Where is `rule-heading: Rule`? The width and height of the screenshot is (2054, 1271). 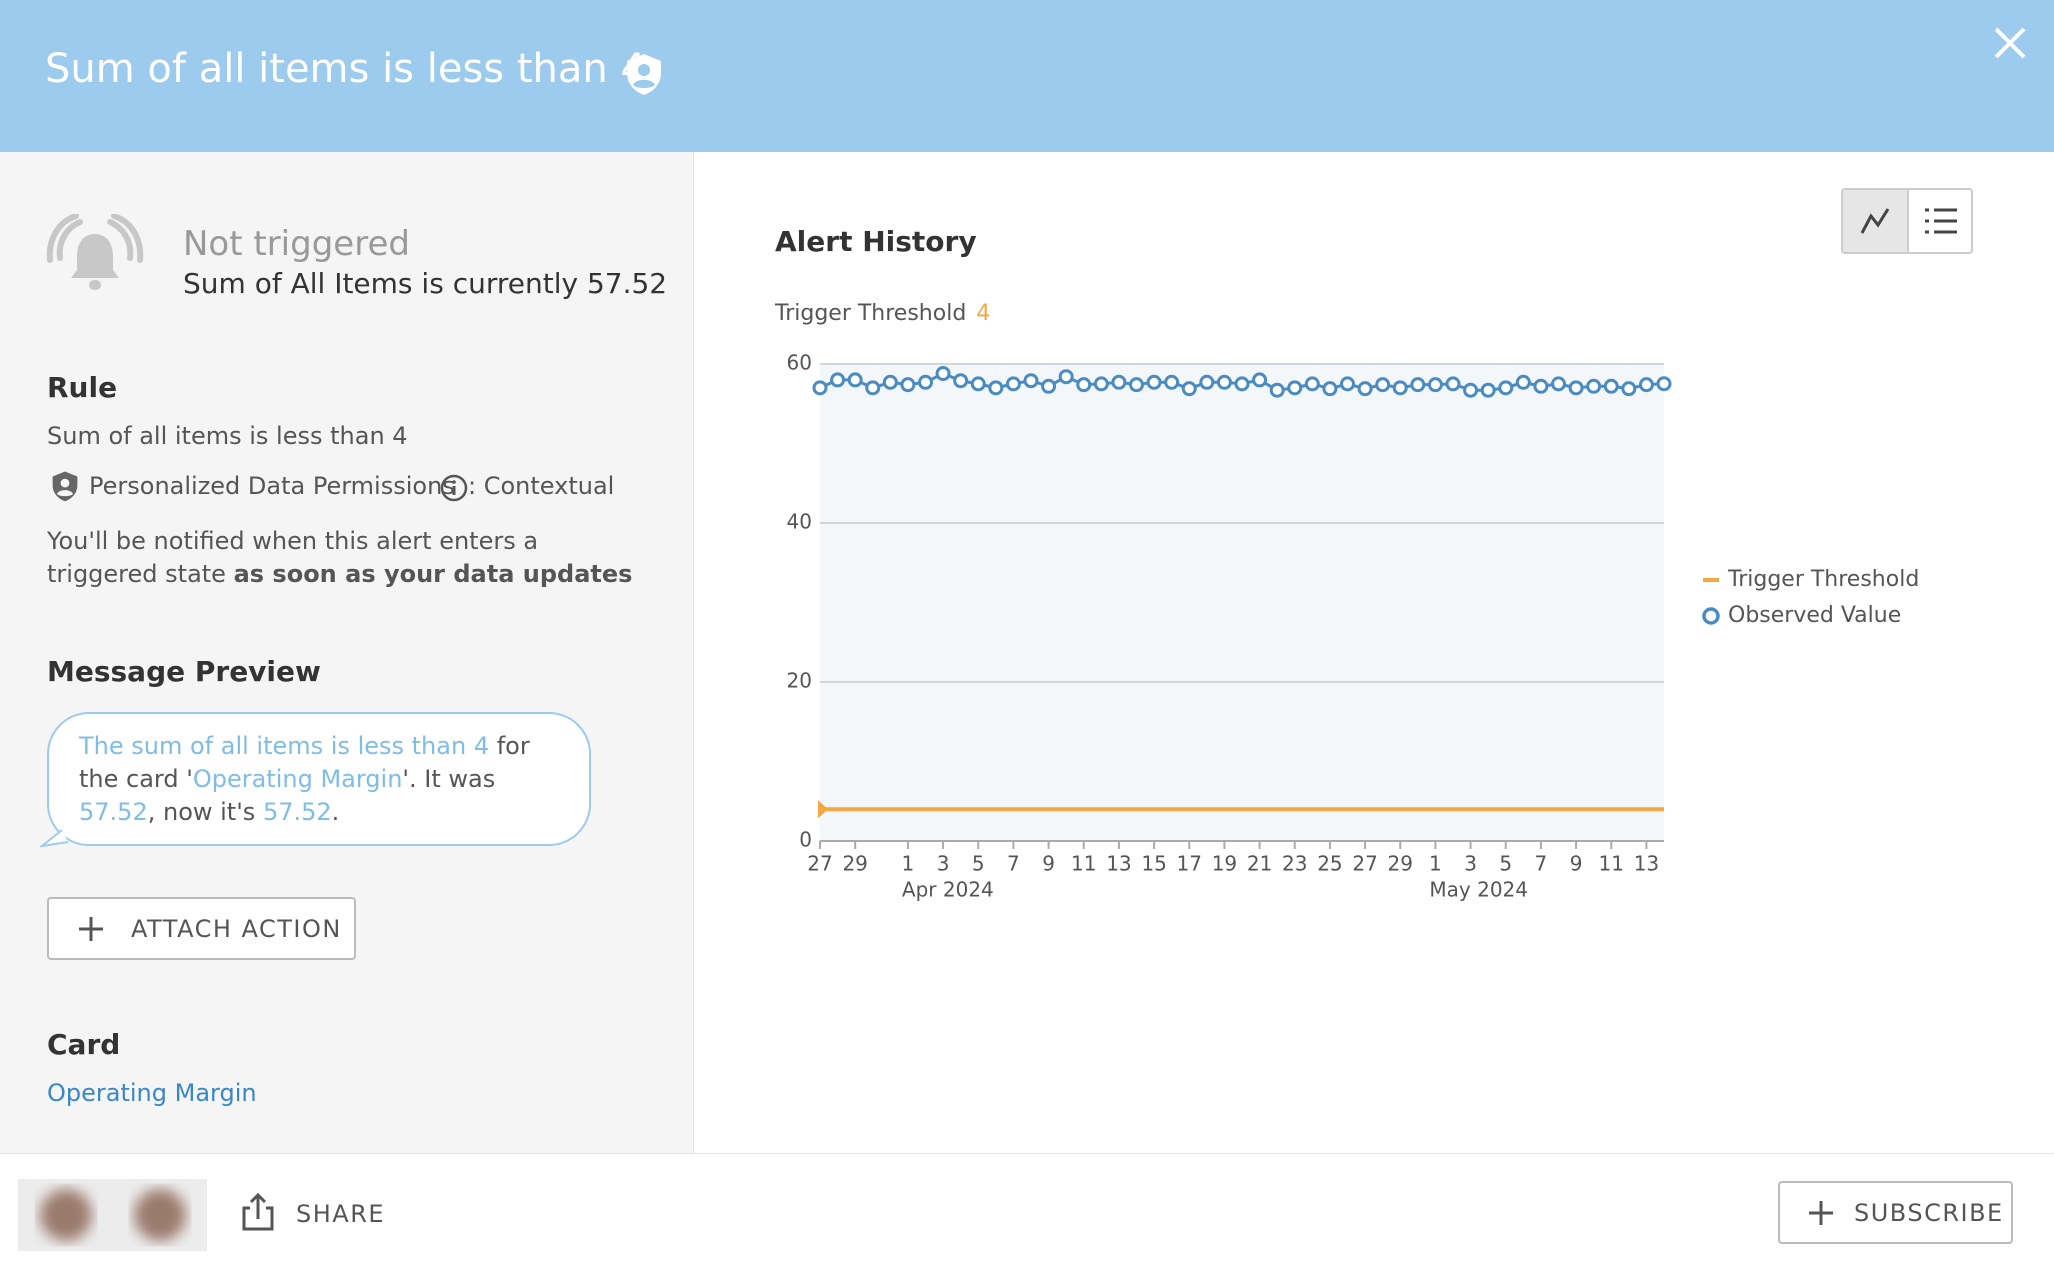 rule-heading: Rule is located at coordinates (82, 387).